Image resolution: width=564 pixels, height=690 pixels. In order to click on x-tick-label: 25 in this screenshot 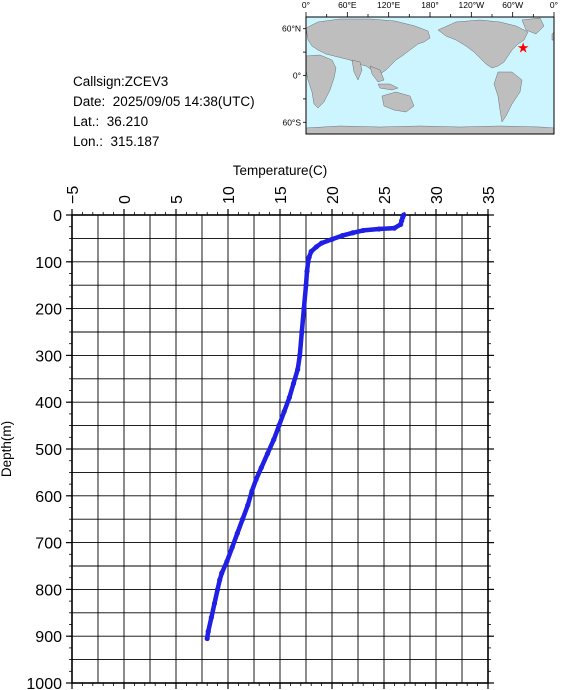, I will do `click(385, 195)`.